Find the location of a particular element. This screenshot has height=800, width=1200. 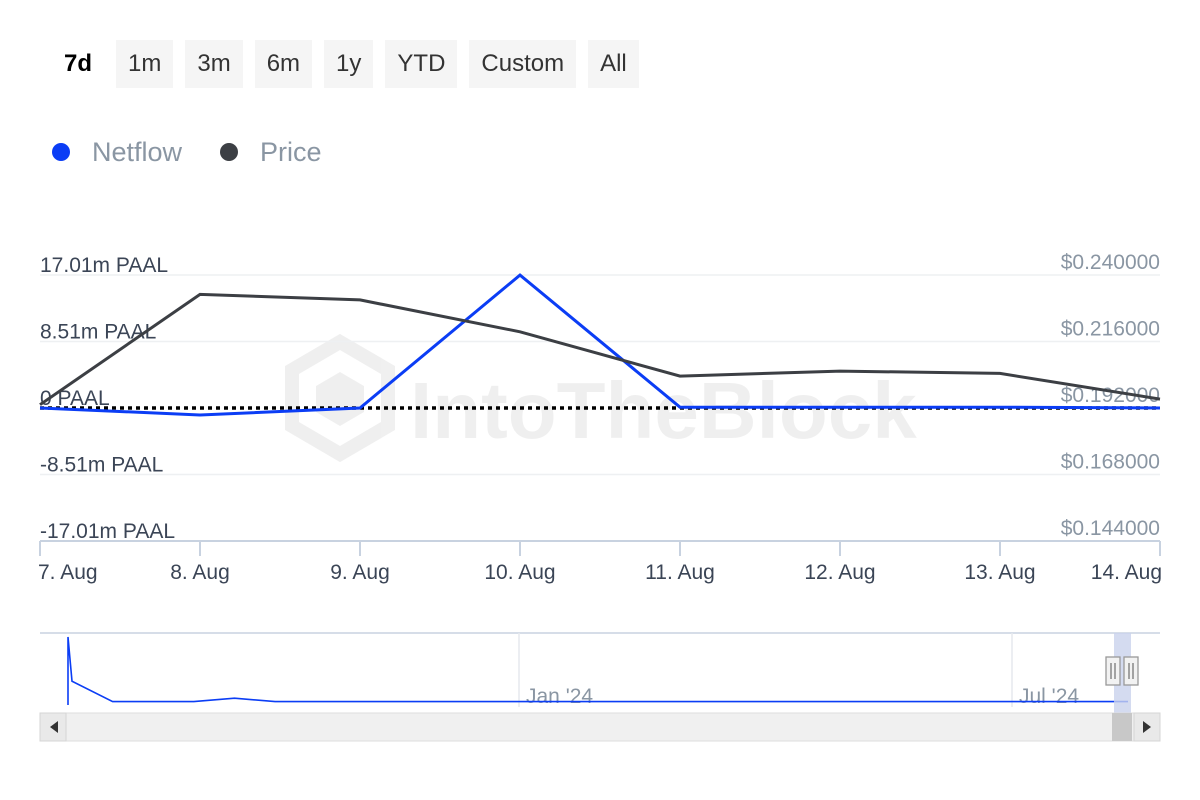

left-axis-tick-label: 8.51m PAAL is located at coordinates (98, 332).